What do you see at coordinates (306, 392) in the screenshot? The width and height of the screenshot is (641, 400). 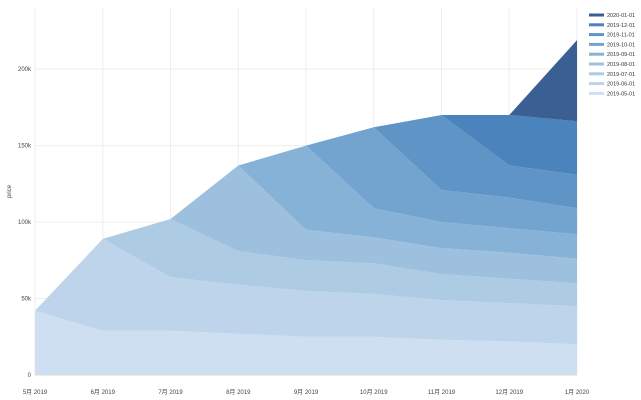 I see `x-tick-label: 9月 2019` at bounding box center [306, 392].